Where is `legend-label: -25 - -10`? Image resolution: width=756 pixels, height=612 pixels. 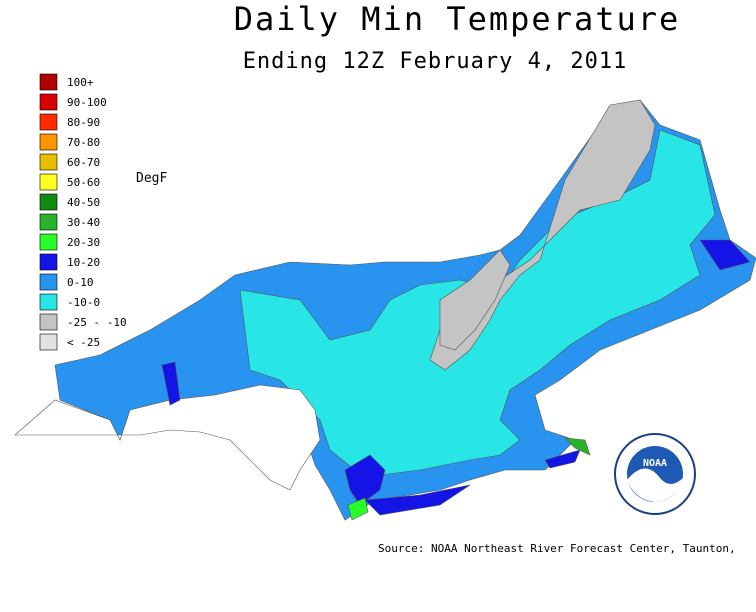
legend-label: -25 - -10 is located at coordinates (97, 322).